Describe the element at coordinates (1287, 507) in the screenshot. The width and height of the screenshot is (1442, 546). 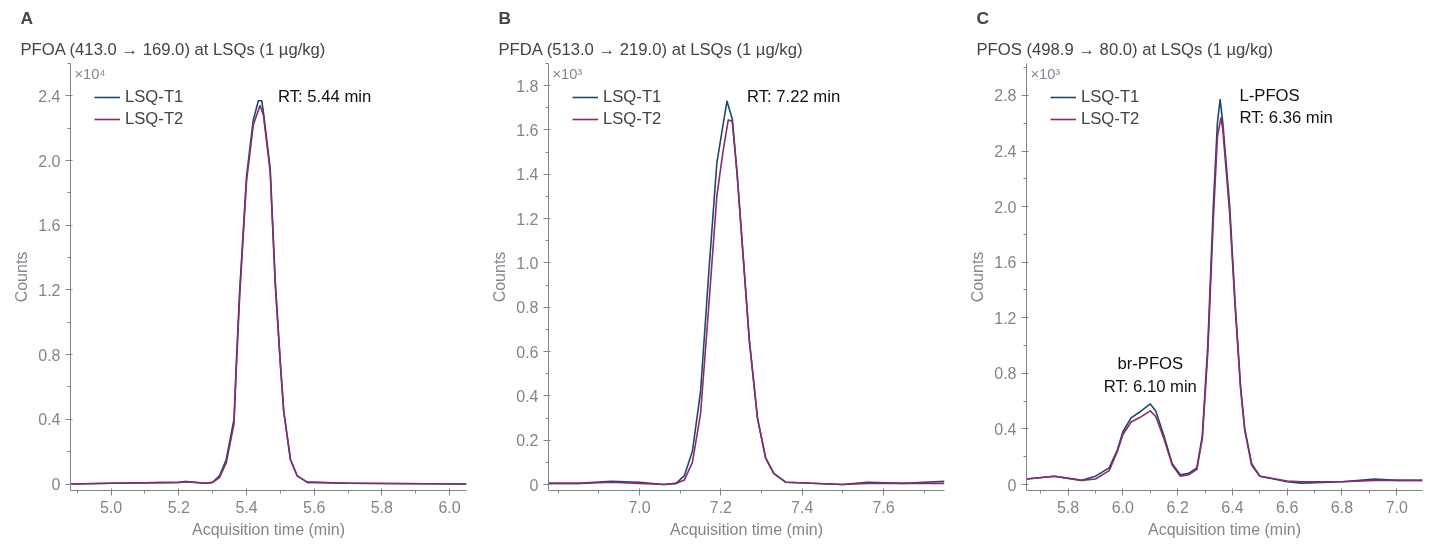
I see `x-tick-label: 6.6` at that location.